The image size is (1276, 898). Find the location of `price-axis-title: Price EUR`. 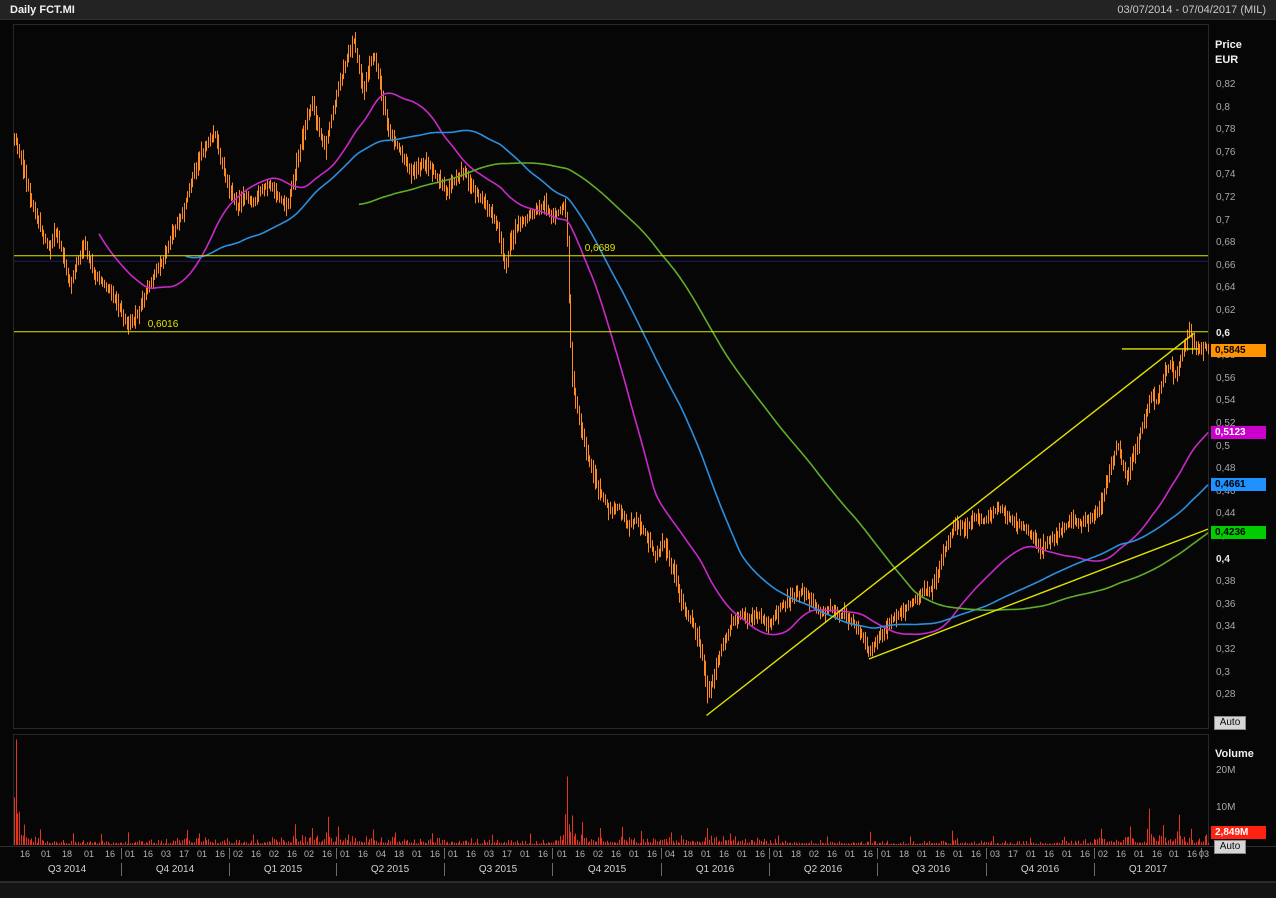

price-axis-title: Price EUR is located at coordinates (1228, 53).